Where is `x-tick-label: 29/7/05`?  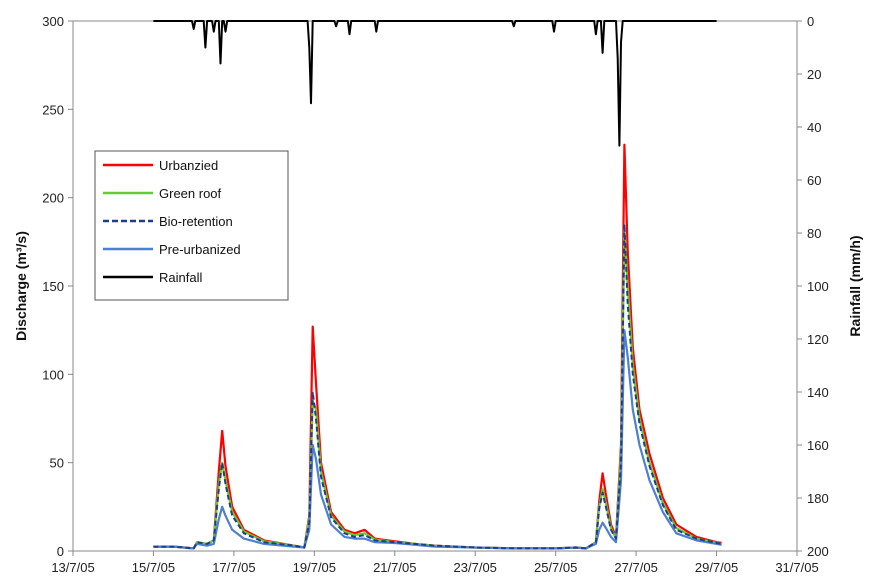
x-tick-label: 29/7/05 is located at coordinates (716, 567).